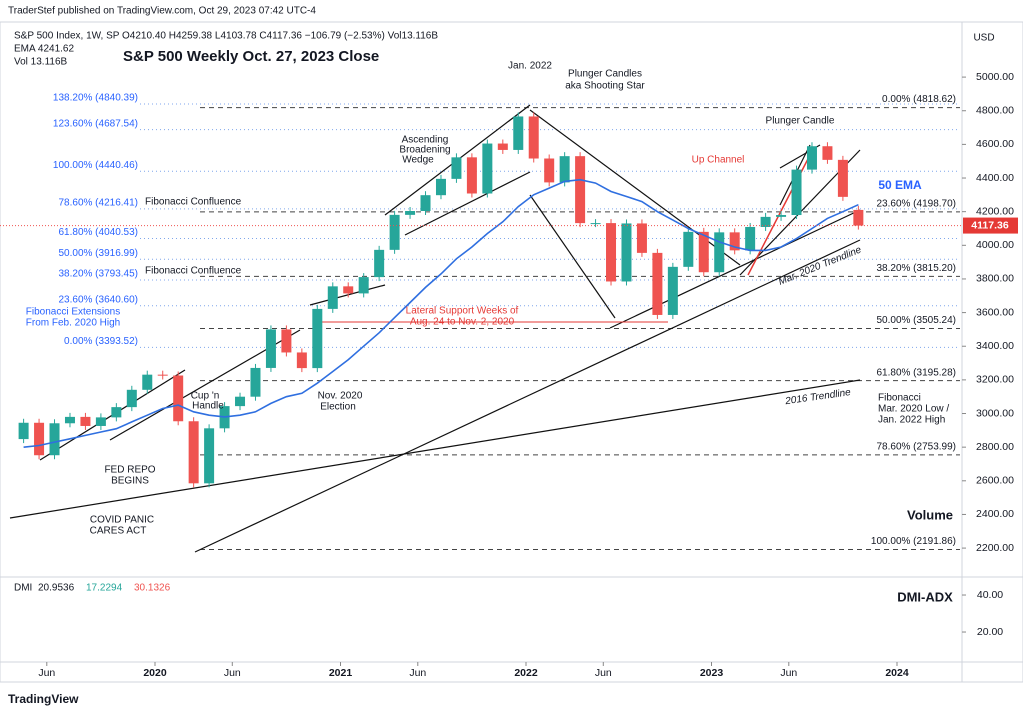  I want to click on annotation: 50 EMA, so click(900, 185).